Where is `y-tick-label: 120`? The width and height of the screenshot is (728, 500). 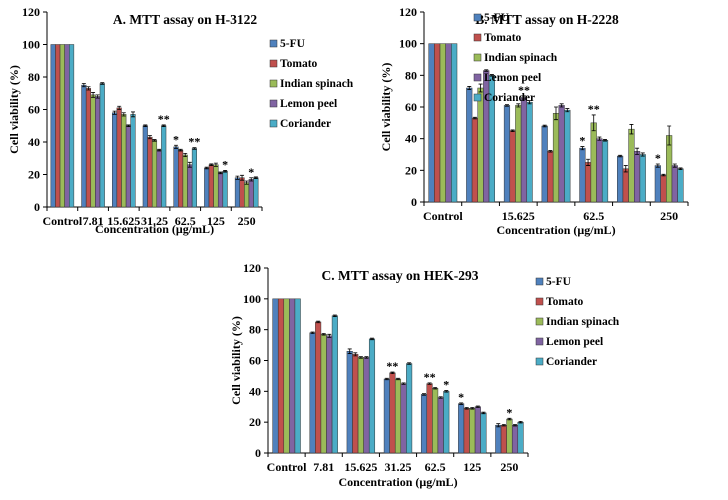
y-tick-label: 120 is located at coordinates (31, 12).